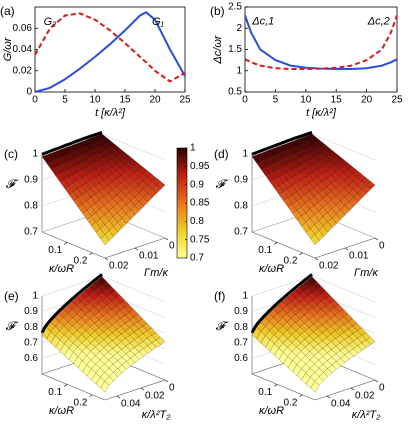 This screenshot has height=431, width=415. I want to click on y-axis-label: Δc/ωr, so click(218, 49).